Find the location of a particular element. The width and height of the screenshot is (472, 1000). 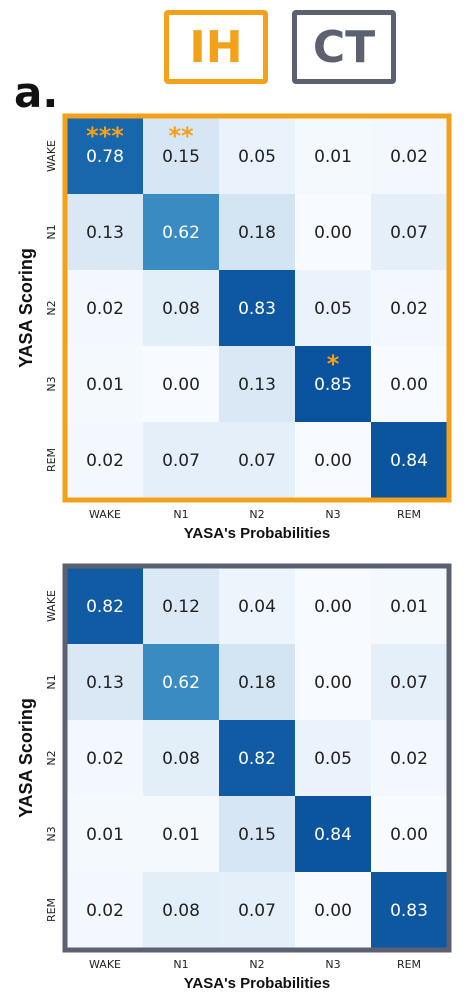

ct-cell-label-r4-c0: 0.02 is located at coordinates (105, 911).